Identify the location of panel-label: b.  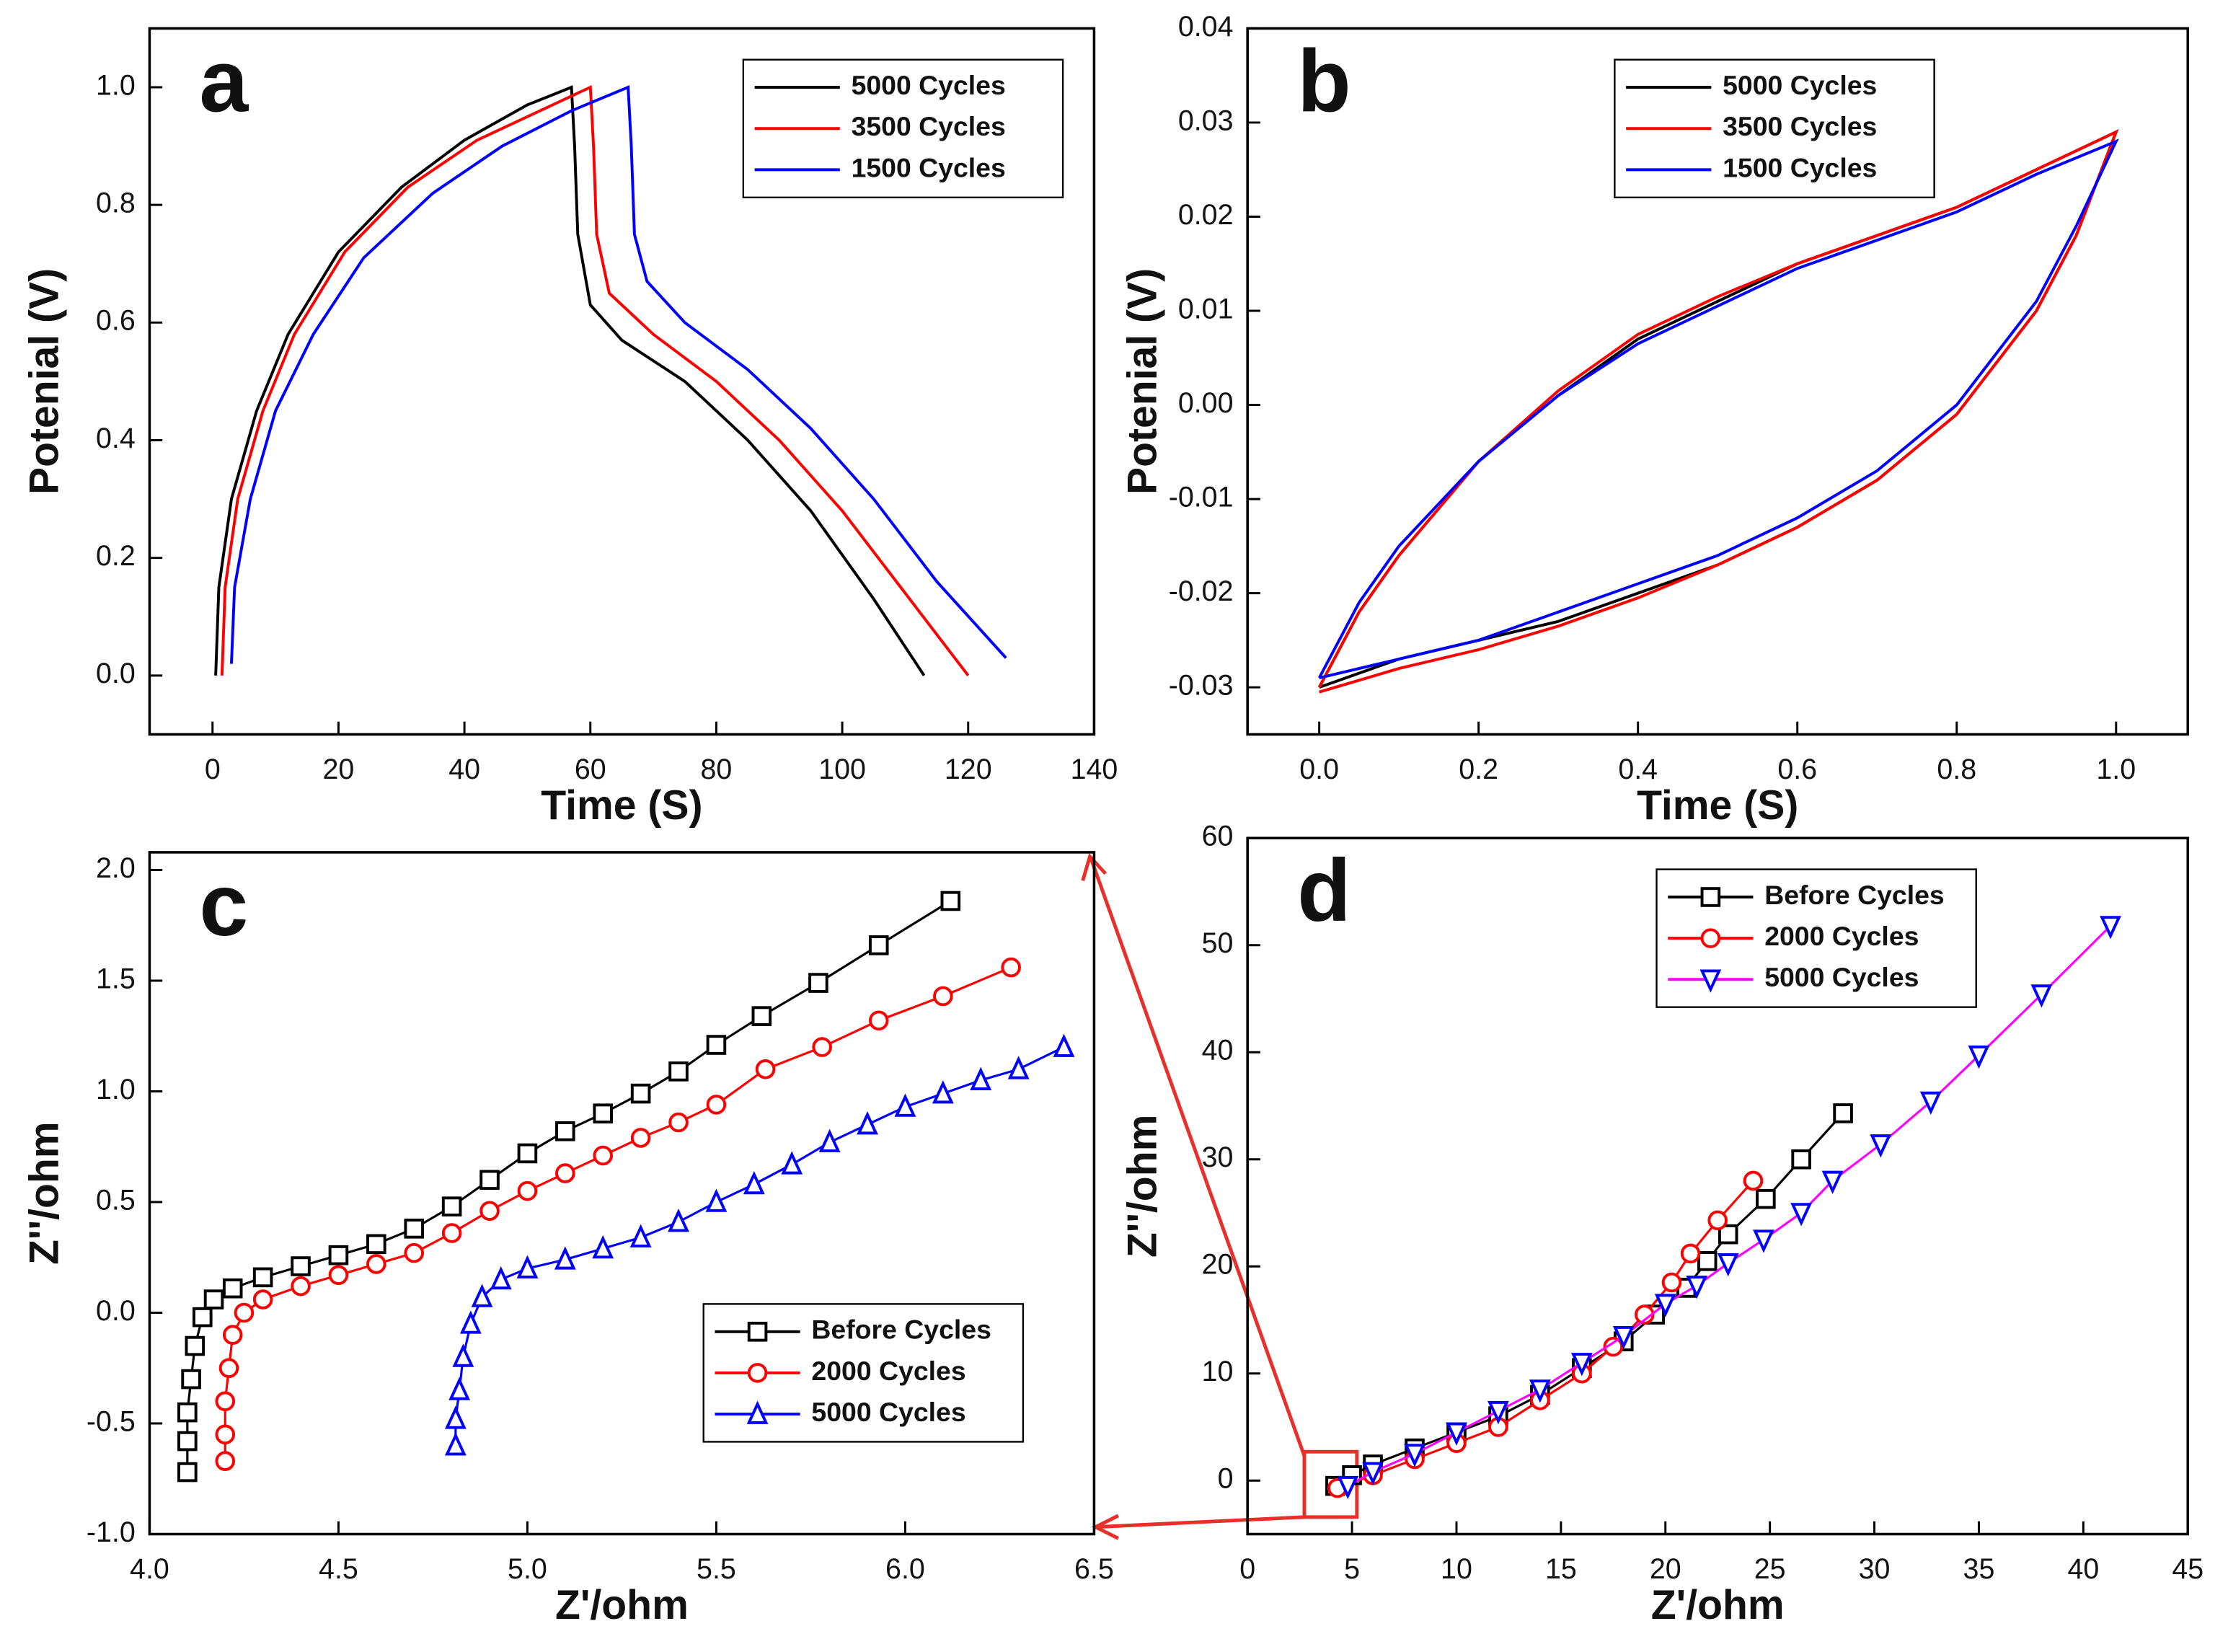
(1324, 80).